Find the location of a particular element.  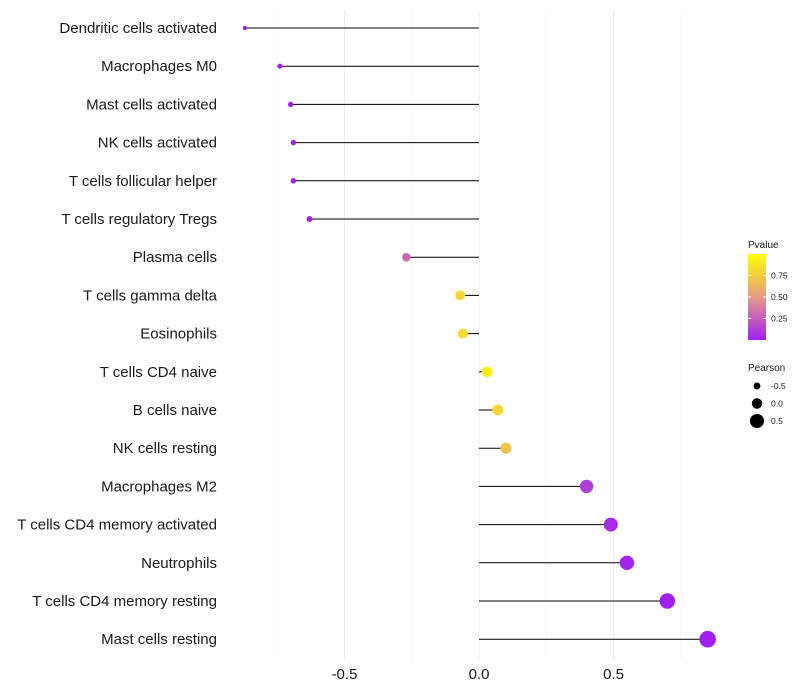

pvalue-tick-label: 0.75 is located at coordinates (779, 276).